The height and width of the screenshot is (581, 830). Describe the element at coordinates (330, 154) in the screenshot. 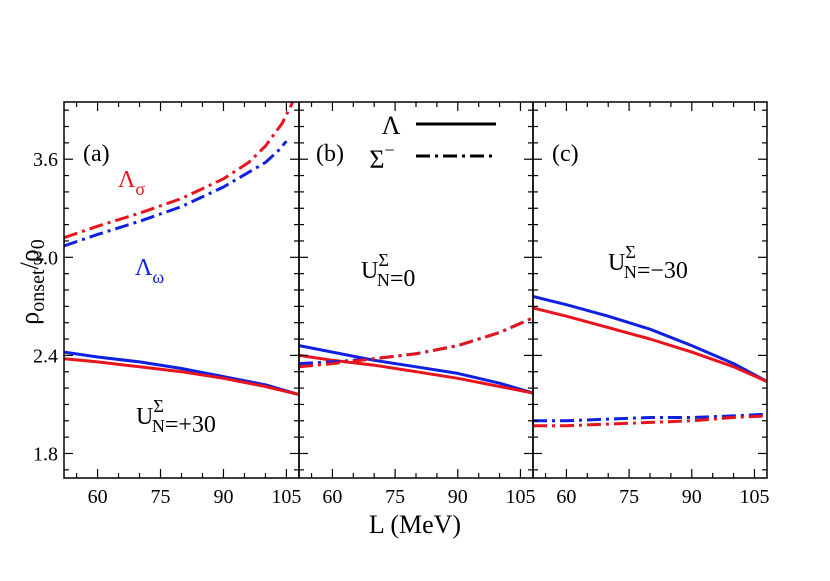

I see `panel-label: (b)` at that location.